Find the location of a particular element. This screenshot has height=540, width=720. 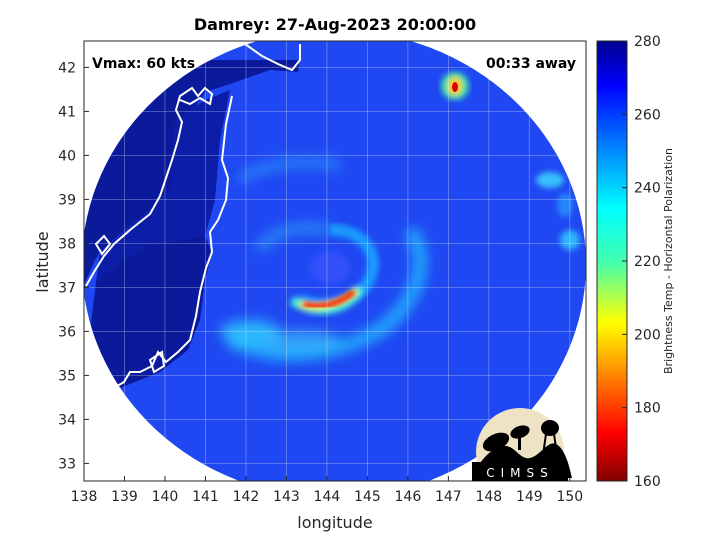

colorbar-ticks: 160 180 200 220 240 260 280 is located at coordinates (641, 262).